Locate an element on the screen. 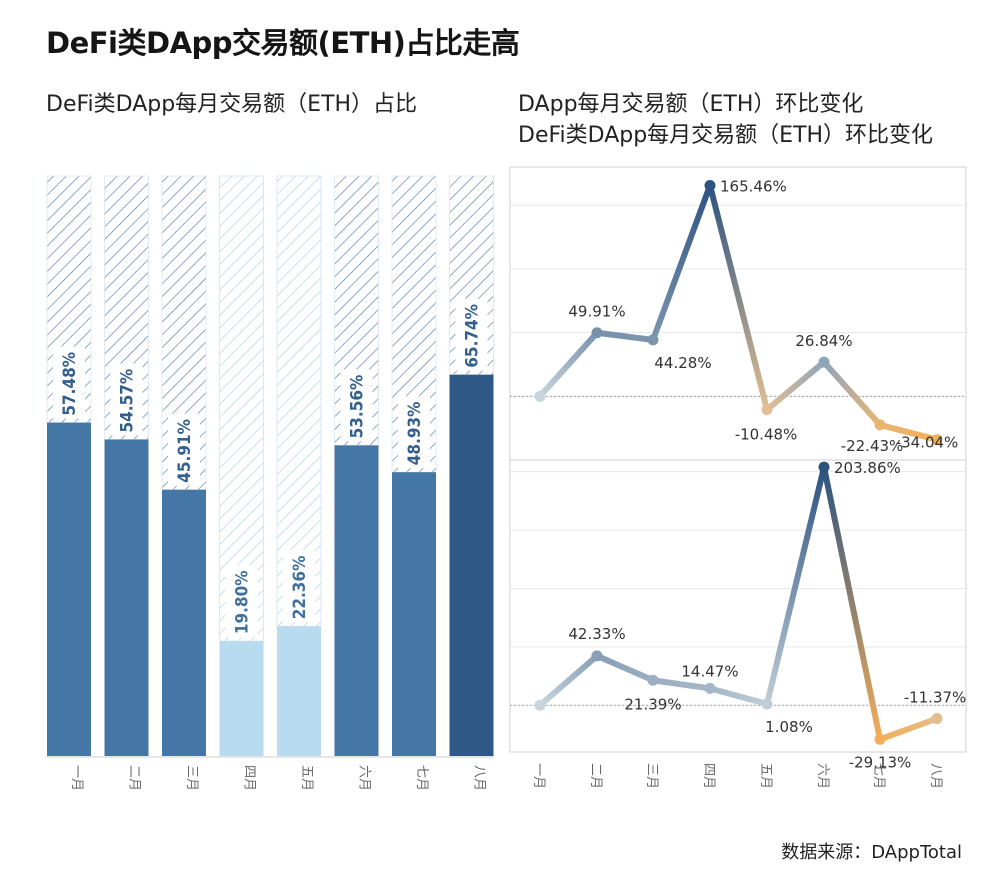 This screenshot has width=999, height=890. bar-value-label-7: 48.93% is located at coordinates (415, 434).